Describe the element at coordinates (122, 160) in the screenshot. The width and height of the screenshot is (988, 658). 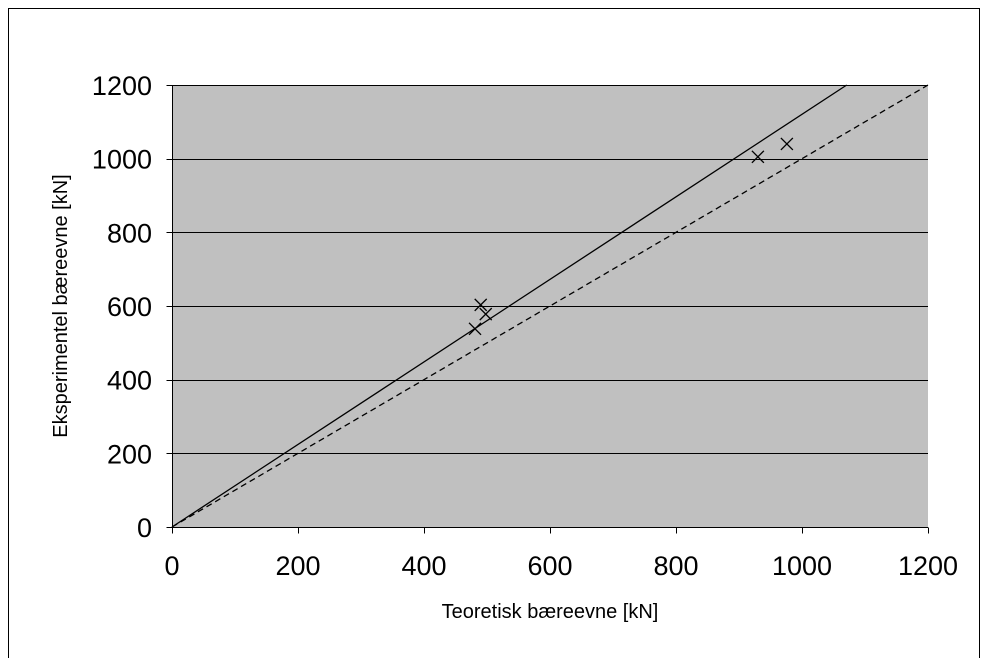
I see `y-tick-label: 1000` at that location.